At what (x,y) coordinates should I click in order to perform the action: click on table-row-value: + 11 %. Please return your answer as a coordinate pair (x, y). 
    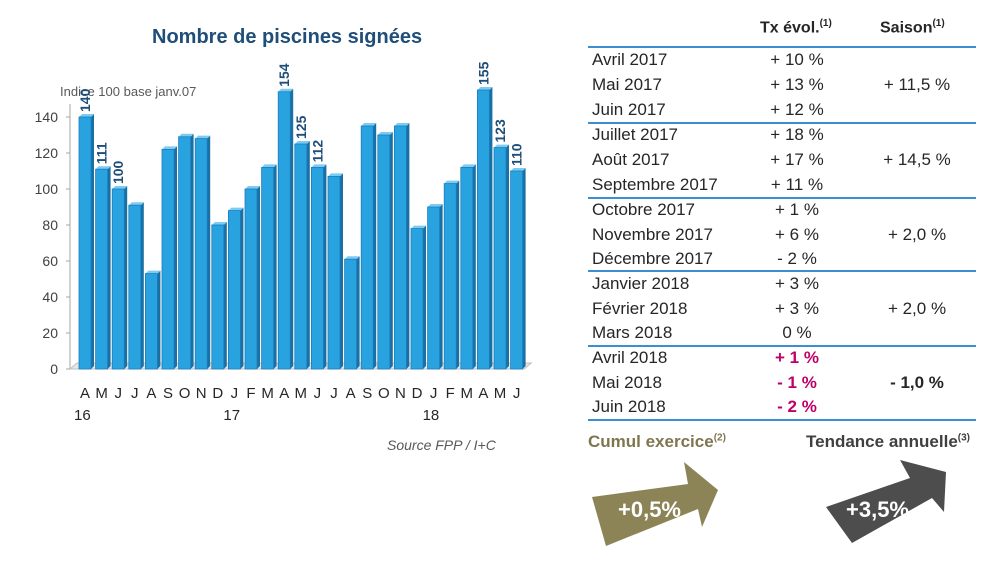
    Looking at the image, I should click on (797, 184).